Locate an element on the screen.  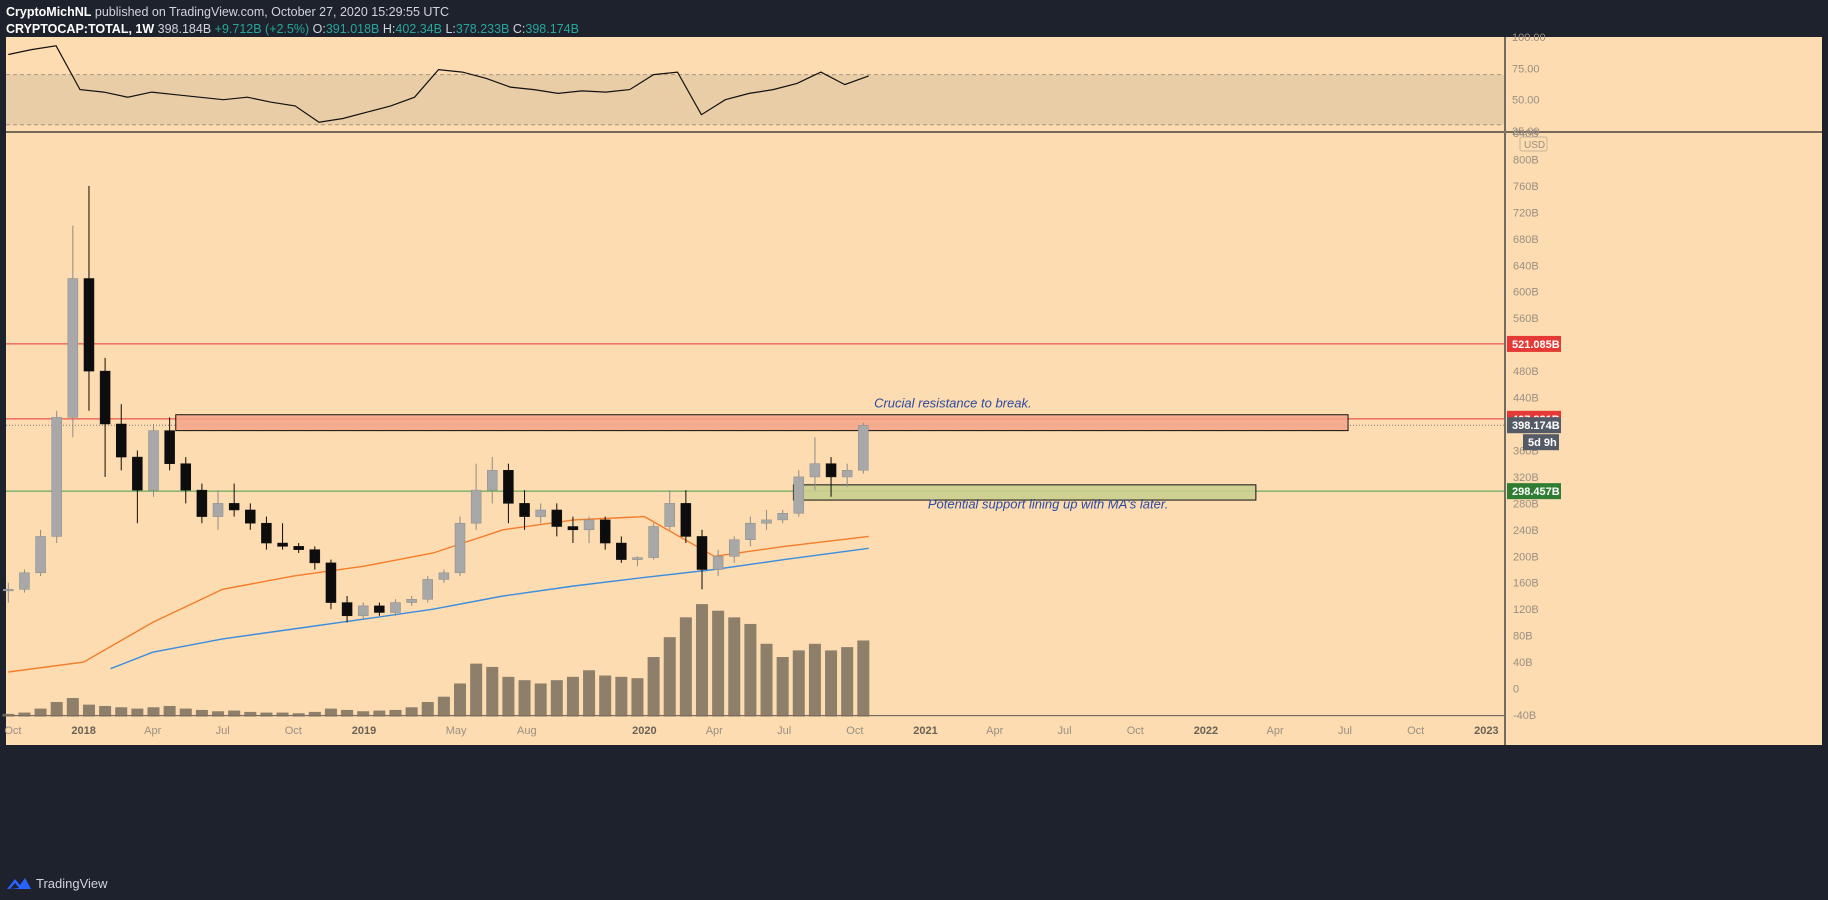
time-tick-label: 2018 is located at coordinates (83, 731).